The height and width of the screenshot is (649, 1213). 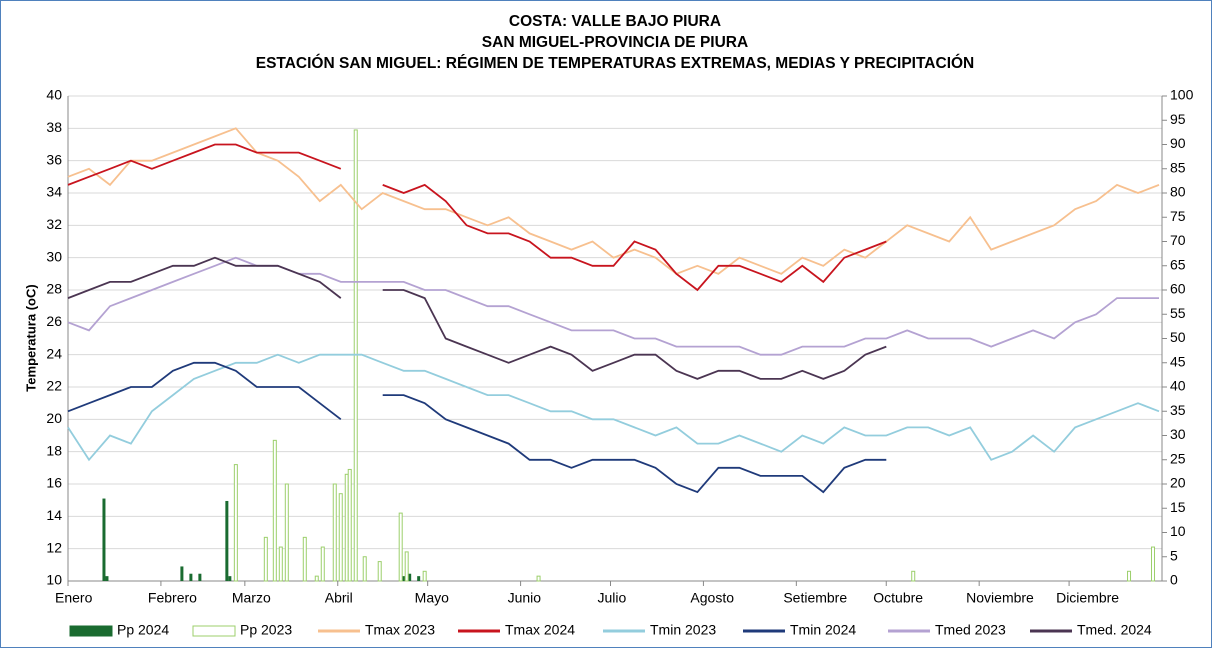 What do you see at coordinates (432, 598) in the screenshot?
I see `x-tick-label: Mayo` at bounding box center [432, 598].